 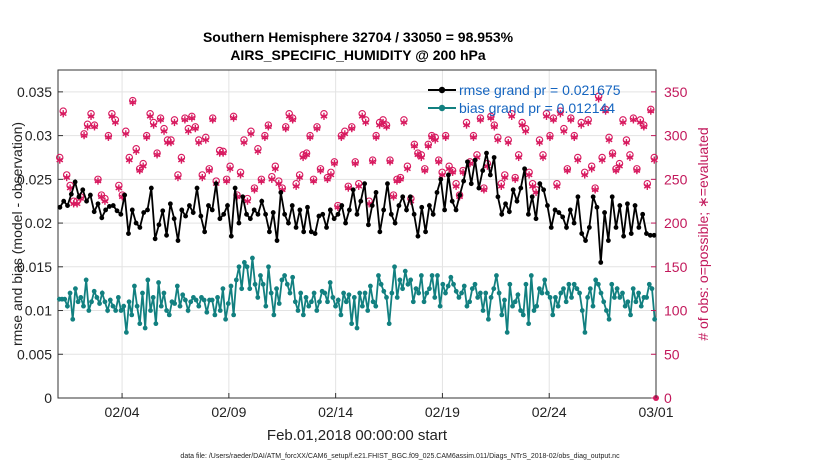 What do you see at coordinates (676, 223) in the screenshot?
I see `y-right-tick-label: 200` at bounding box center [676, 223].